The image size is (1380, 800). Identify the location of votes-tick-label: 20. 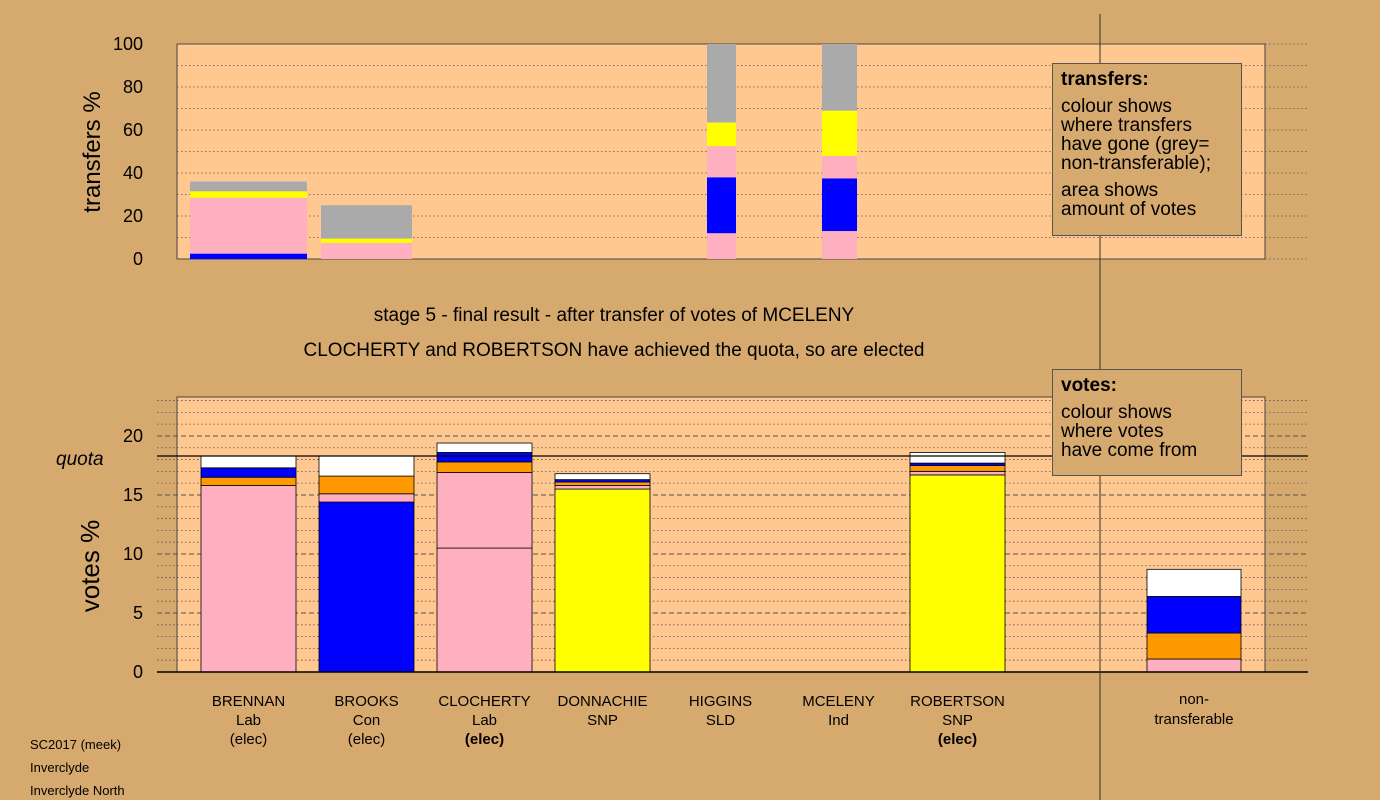
(133, 436).